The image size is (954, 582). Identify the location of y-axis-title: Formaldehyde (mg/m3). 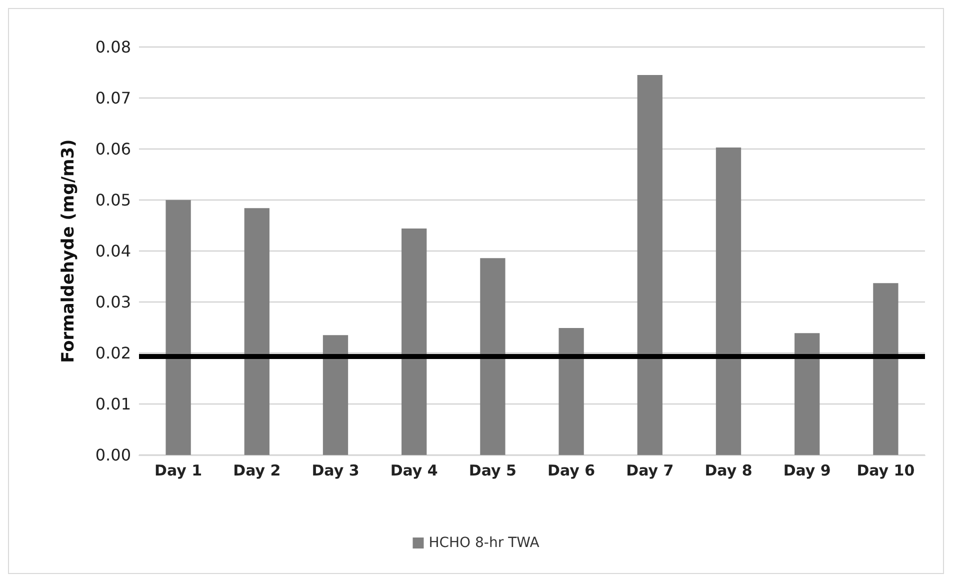
(68, 251).